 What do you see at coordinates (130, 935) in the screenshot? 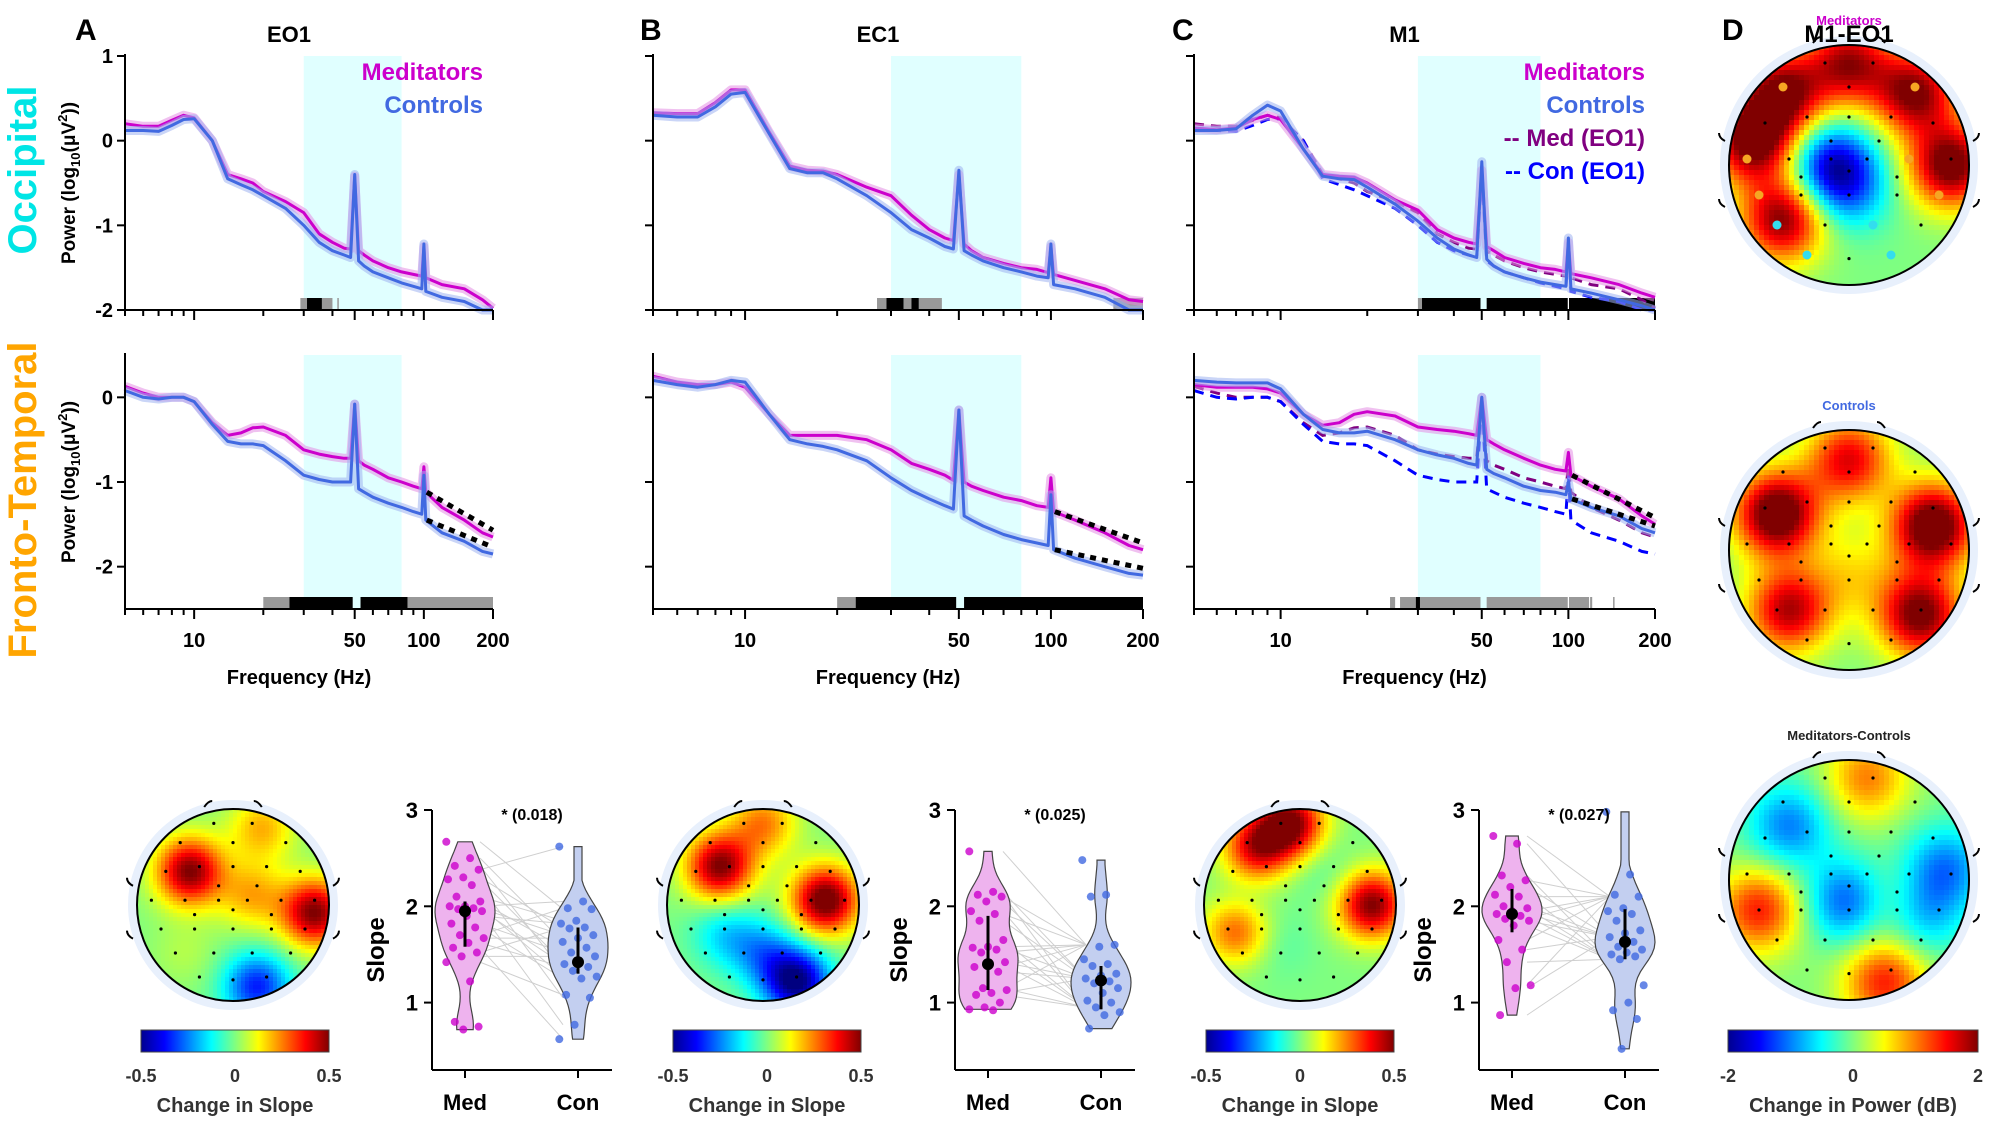
I see `ear-marker` at bounding box center [130, 935].